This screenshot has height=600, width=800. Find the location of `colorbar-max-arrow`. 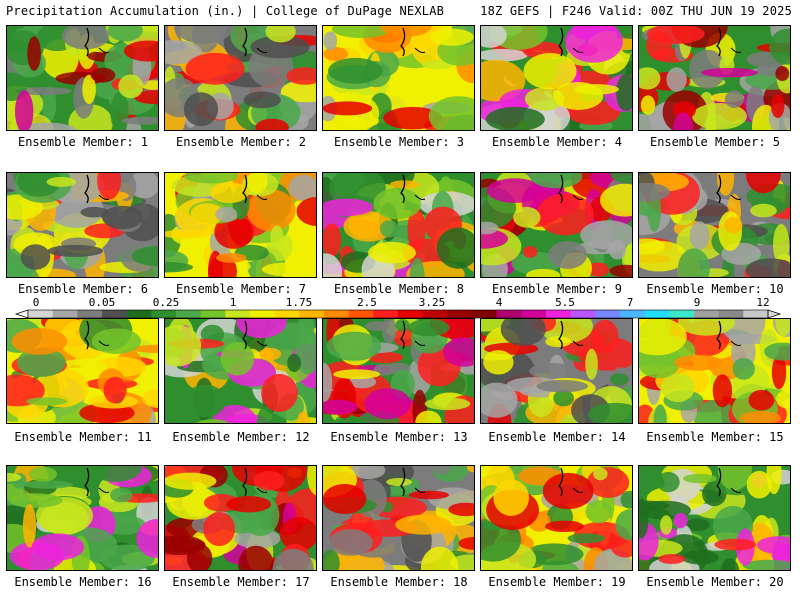

colorbar-max-arrow is located at coordinates (774, 314).